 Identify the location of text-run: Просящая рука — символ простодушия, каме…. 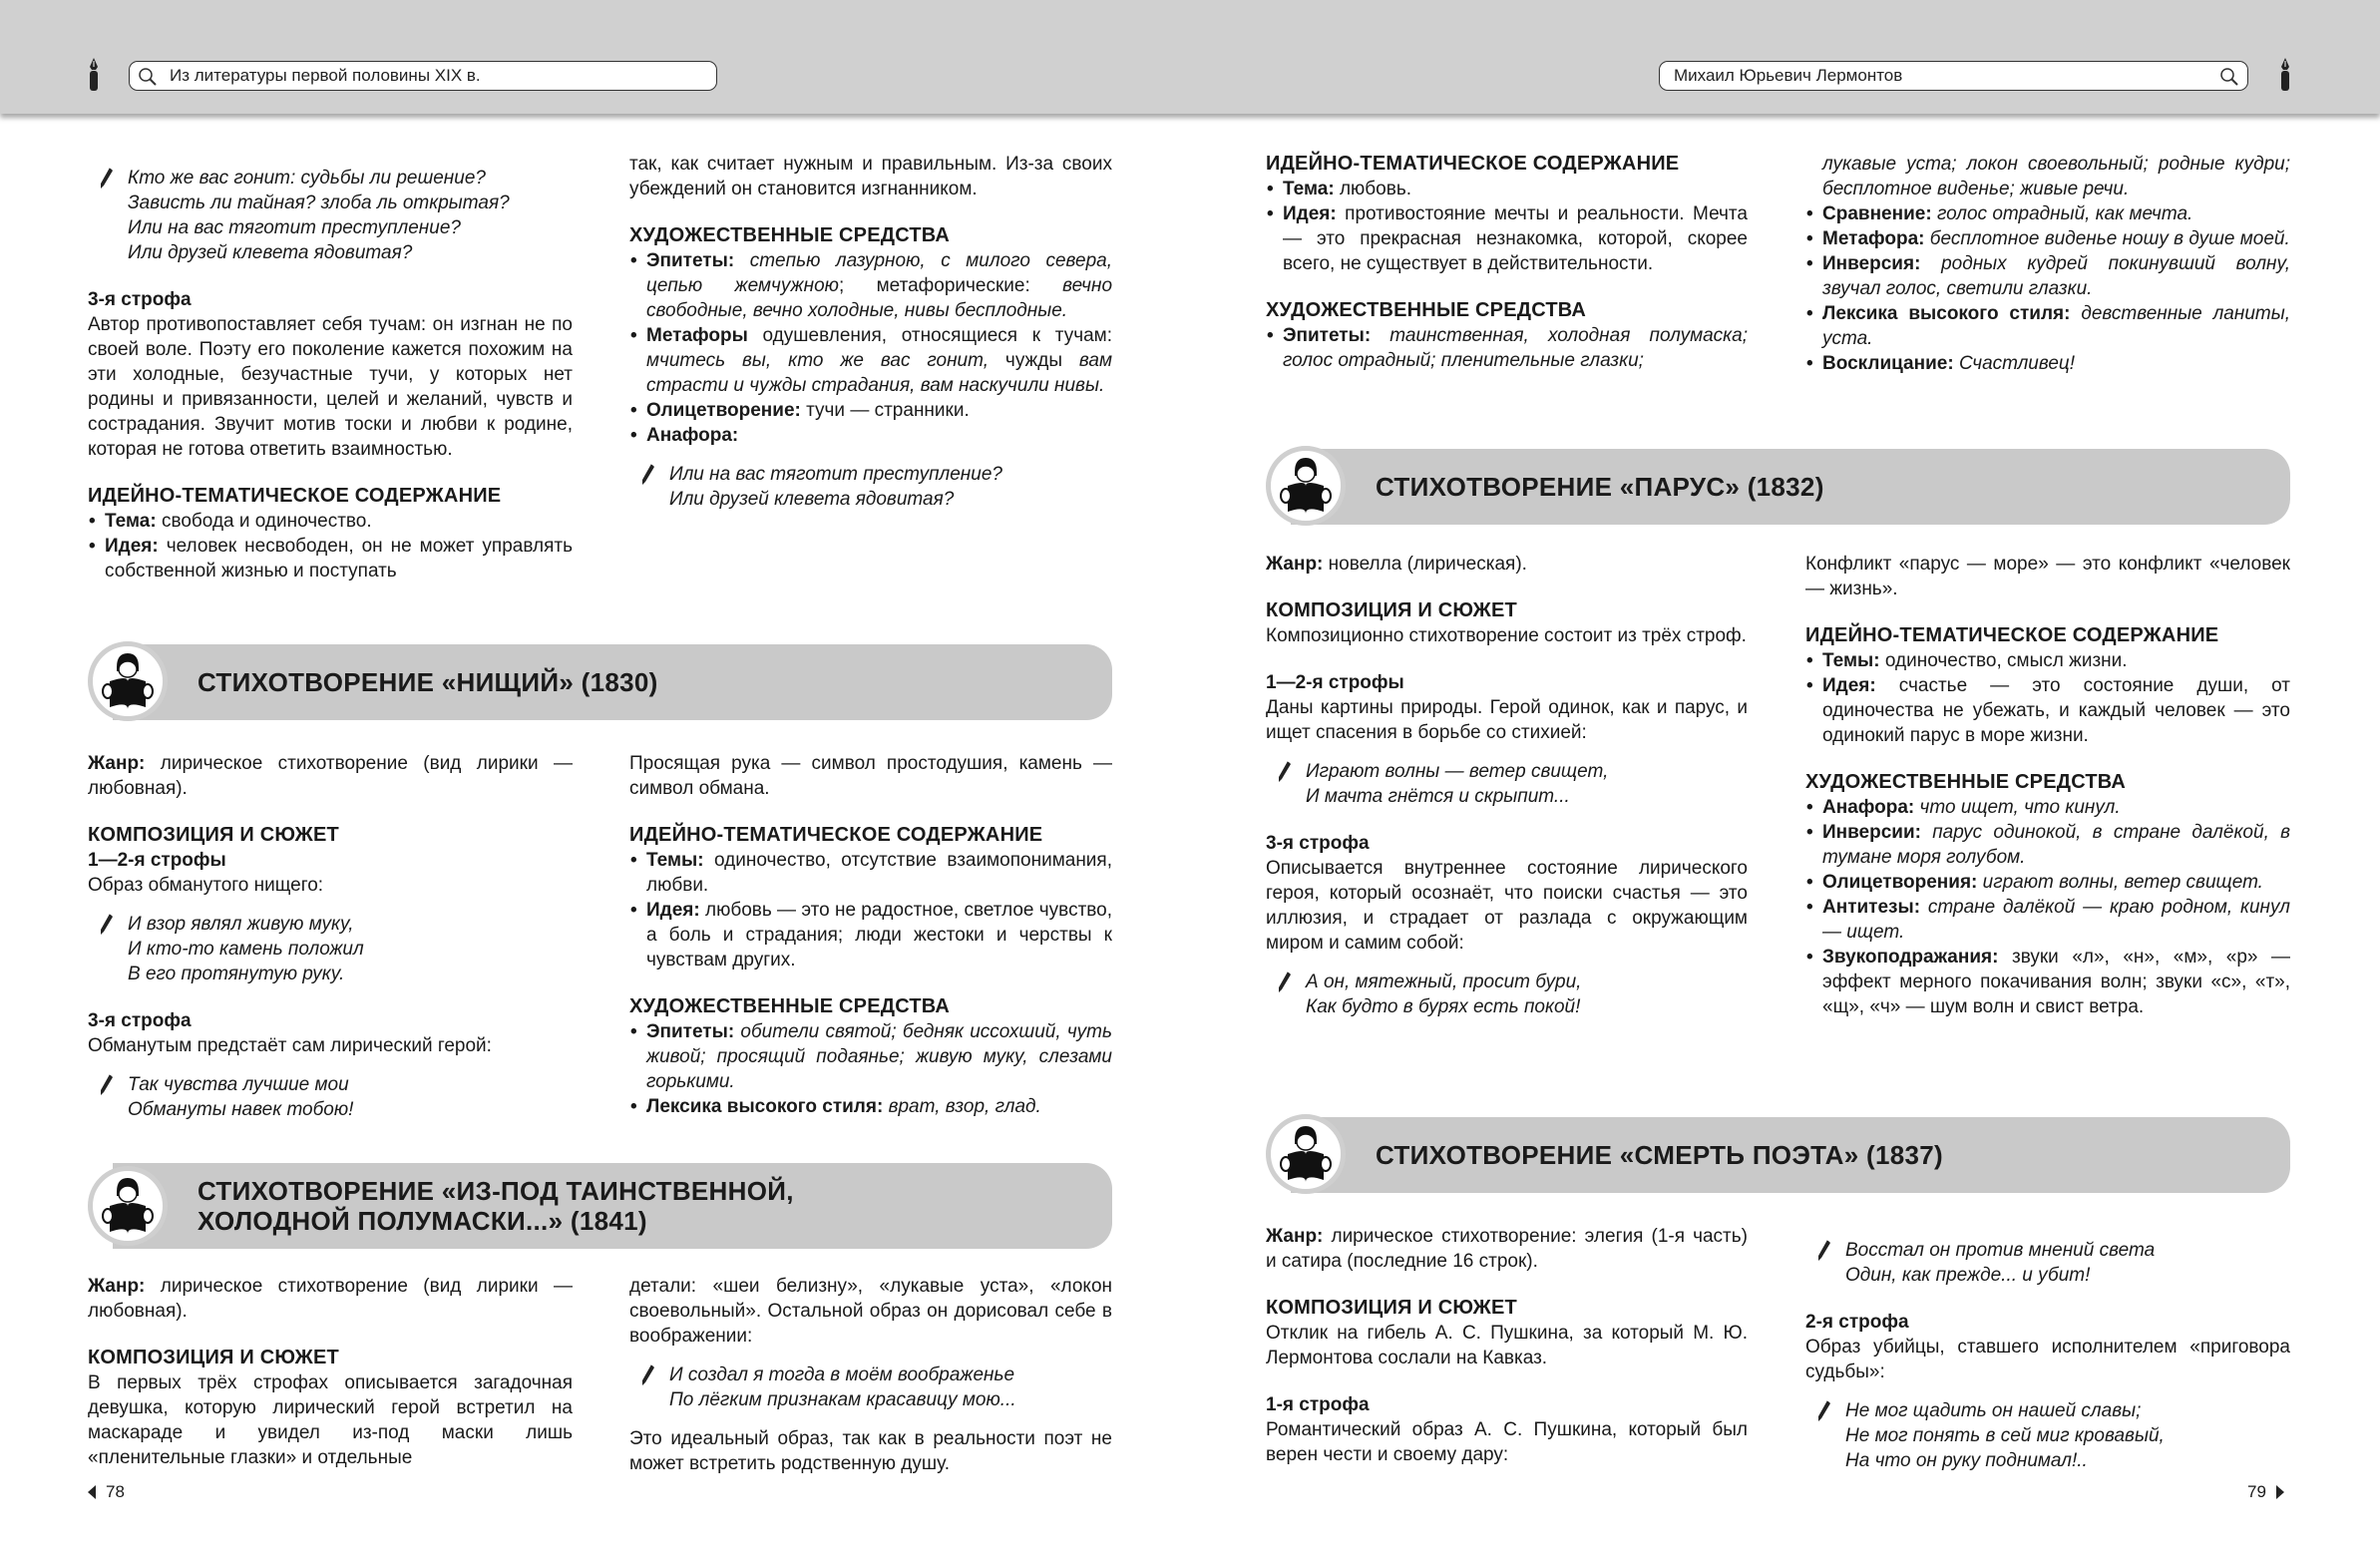
(871, 776).